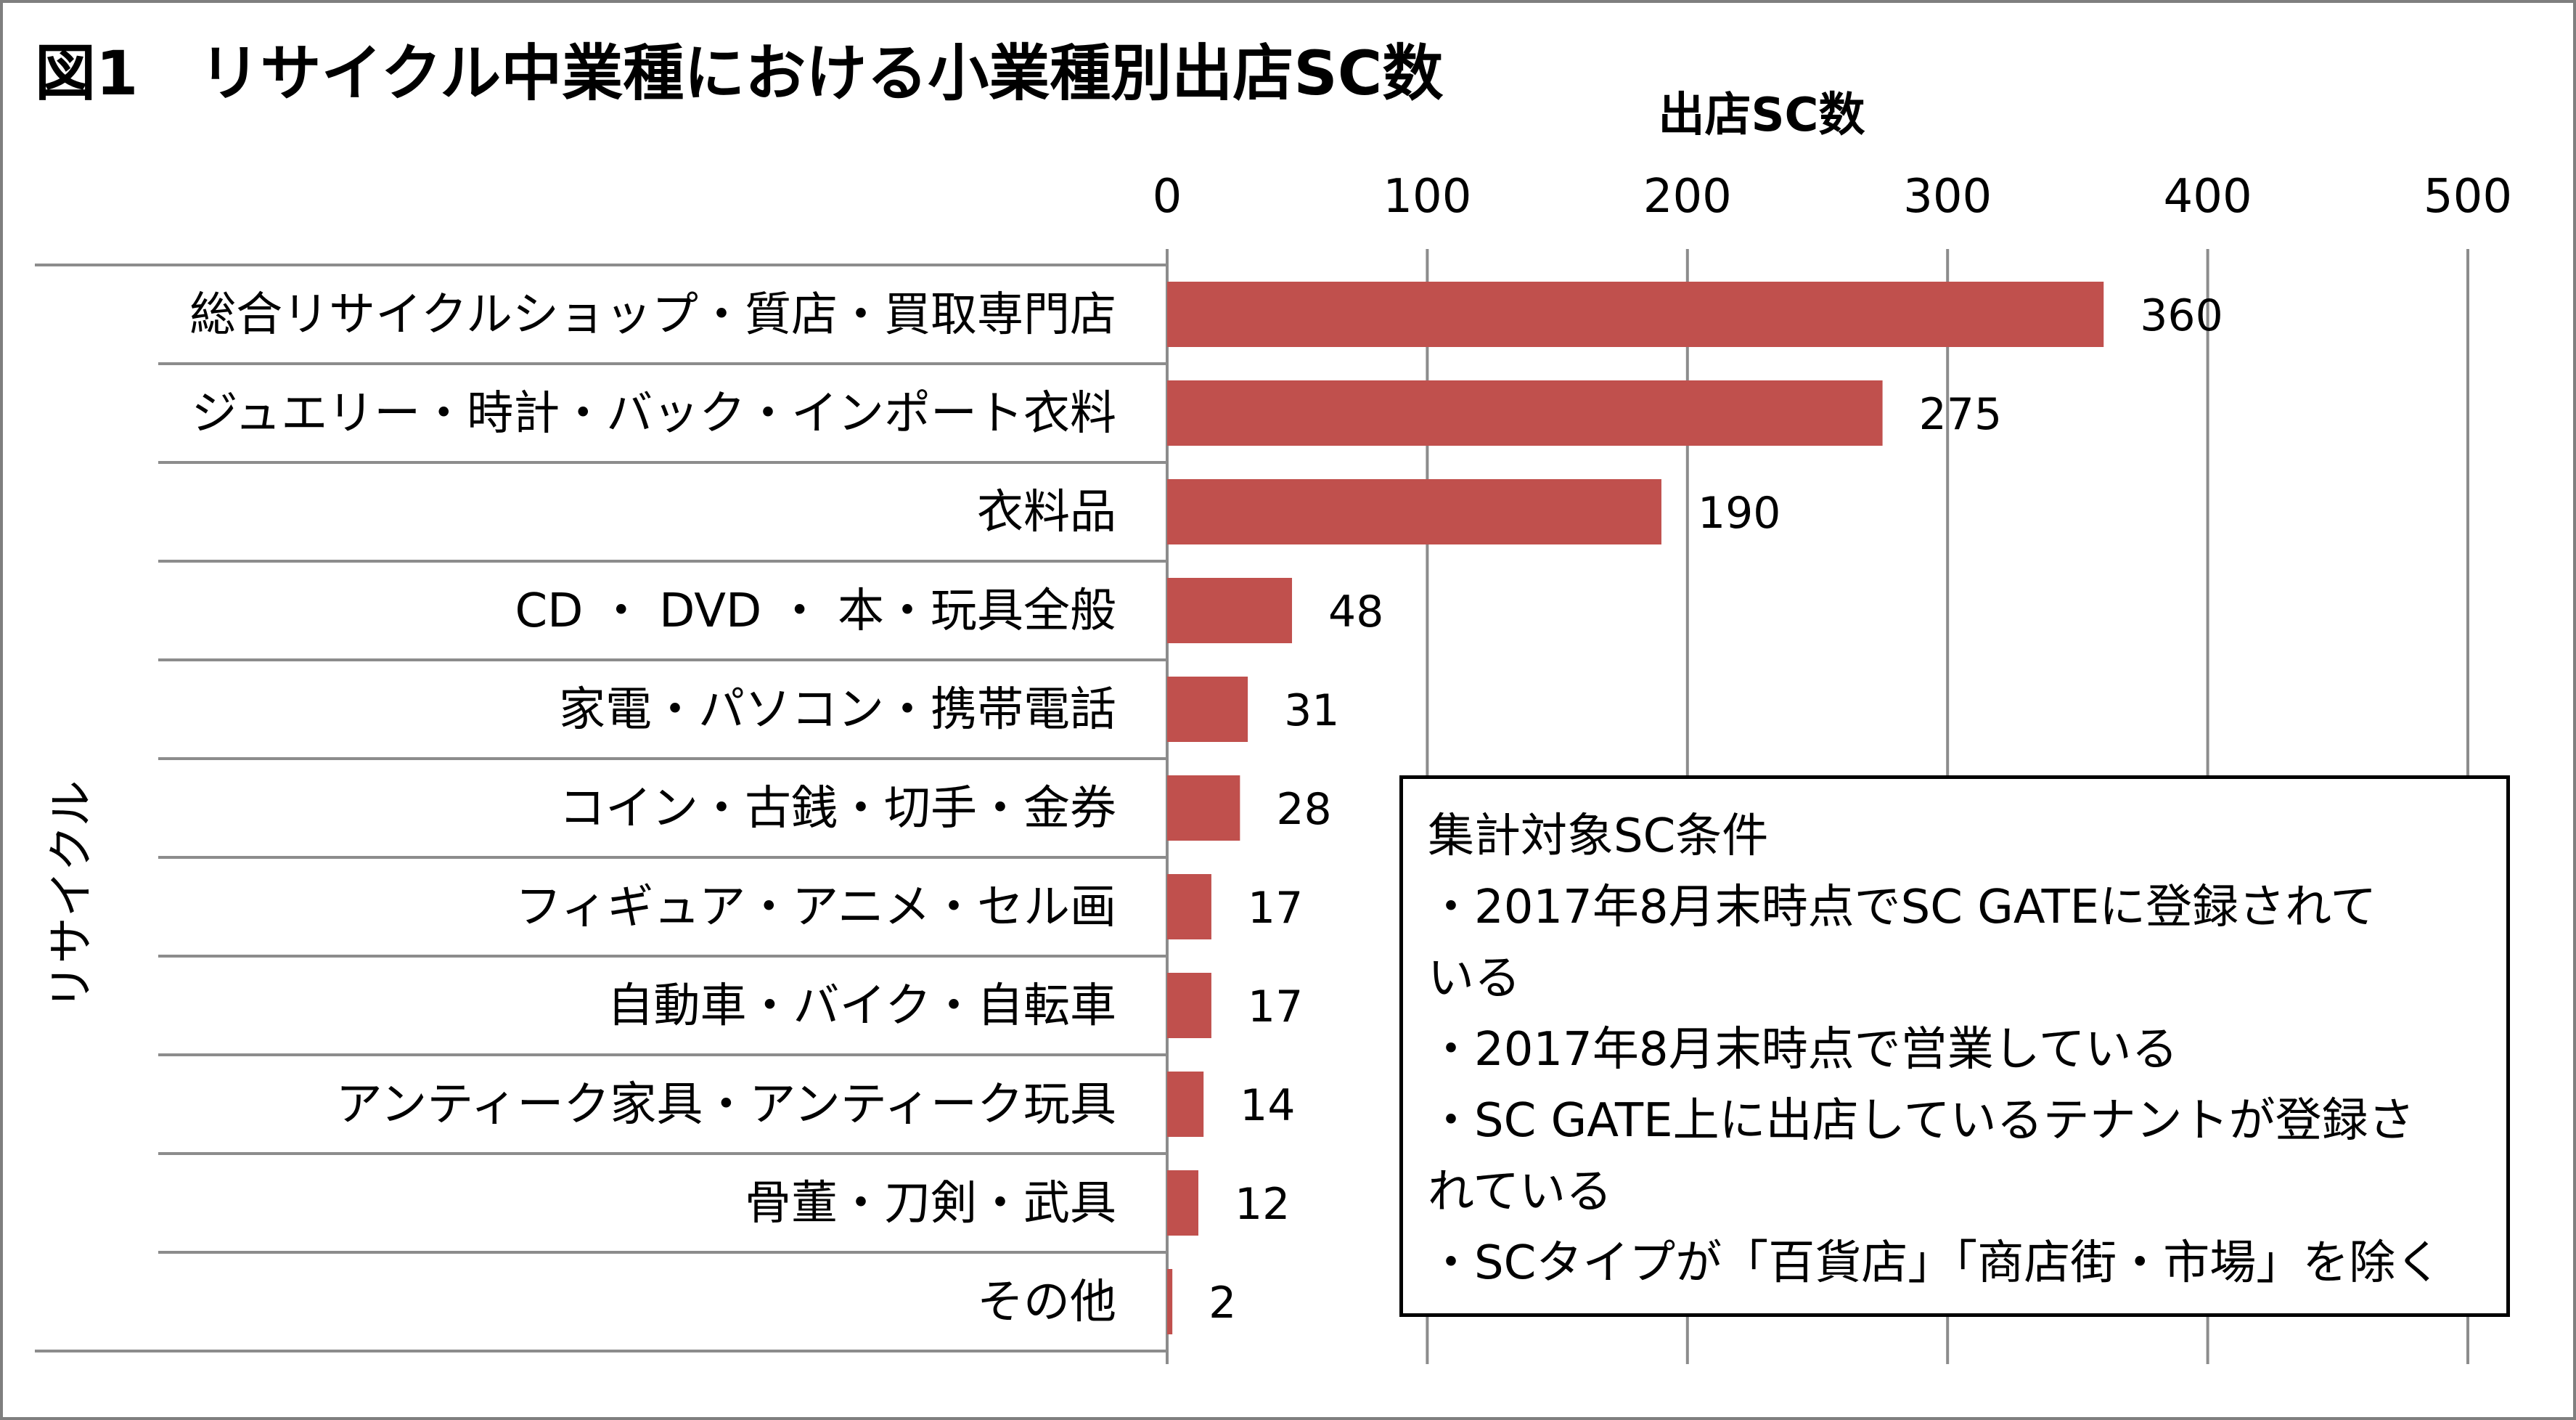 Image resolution: width=2576 pixels, height=1420 pixels. Describe the element at coordinates (931, 1204) in the screenshot. I see `category-label: 骨董・刀剣・武具` at that location.